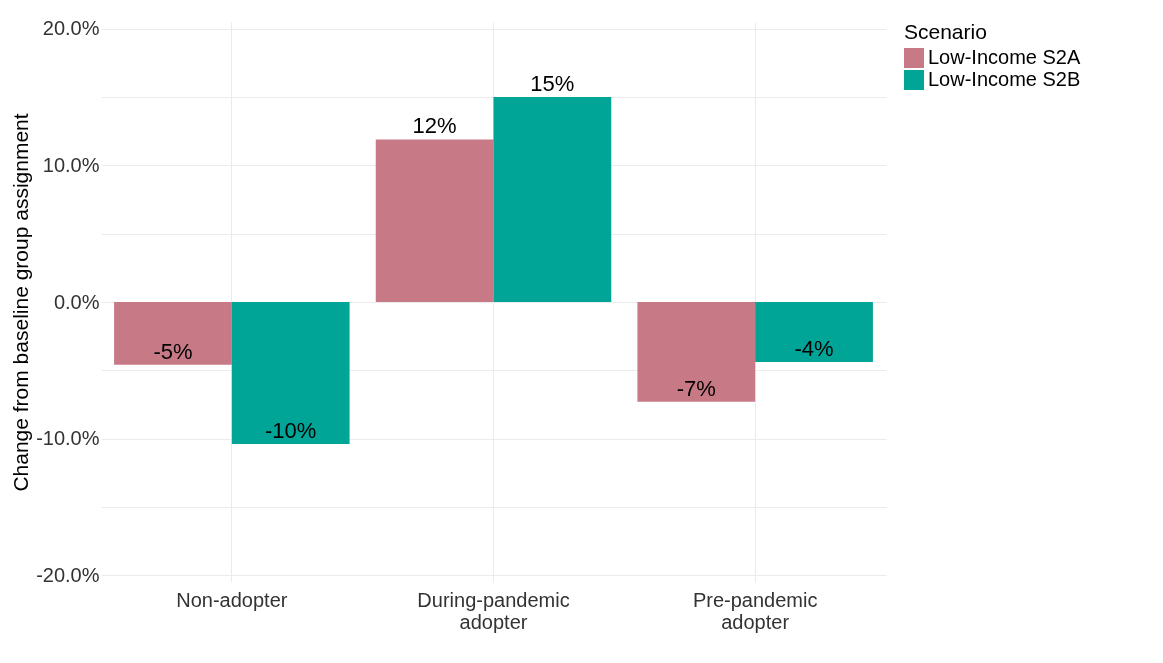  What do you see at coordinates (755, 610) in the screenshot?
I see `x-tick-label: Pre-pandemic adopter` at bounding box center [755, 610].